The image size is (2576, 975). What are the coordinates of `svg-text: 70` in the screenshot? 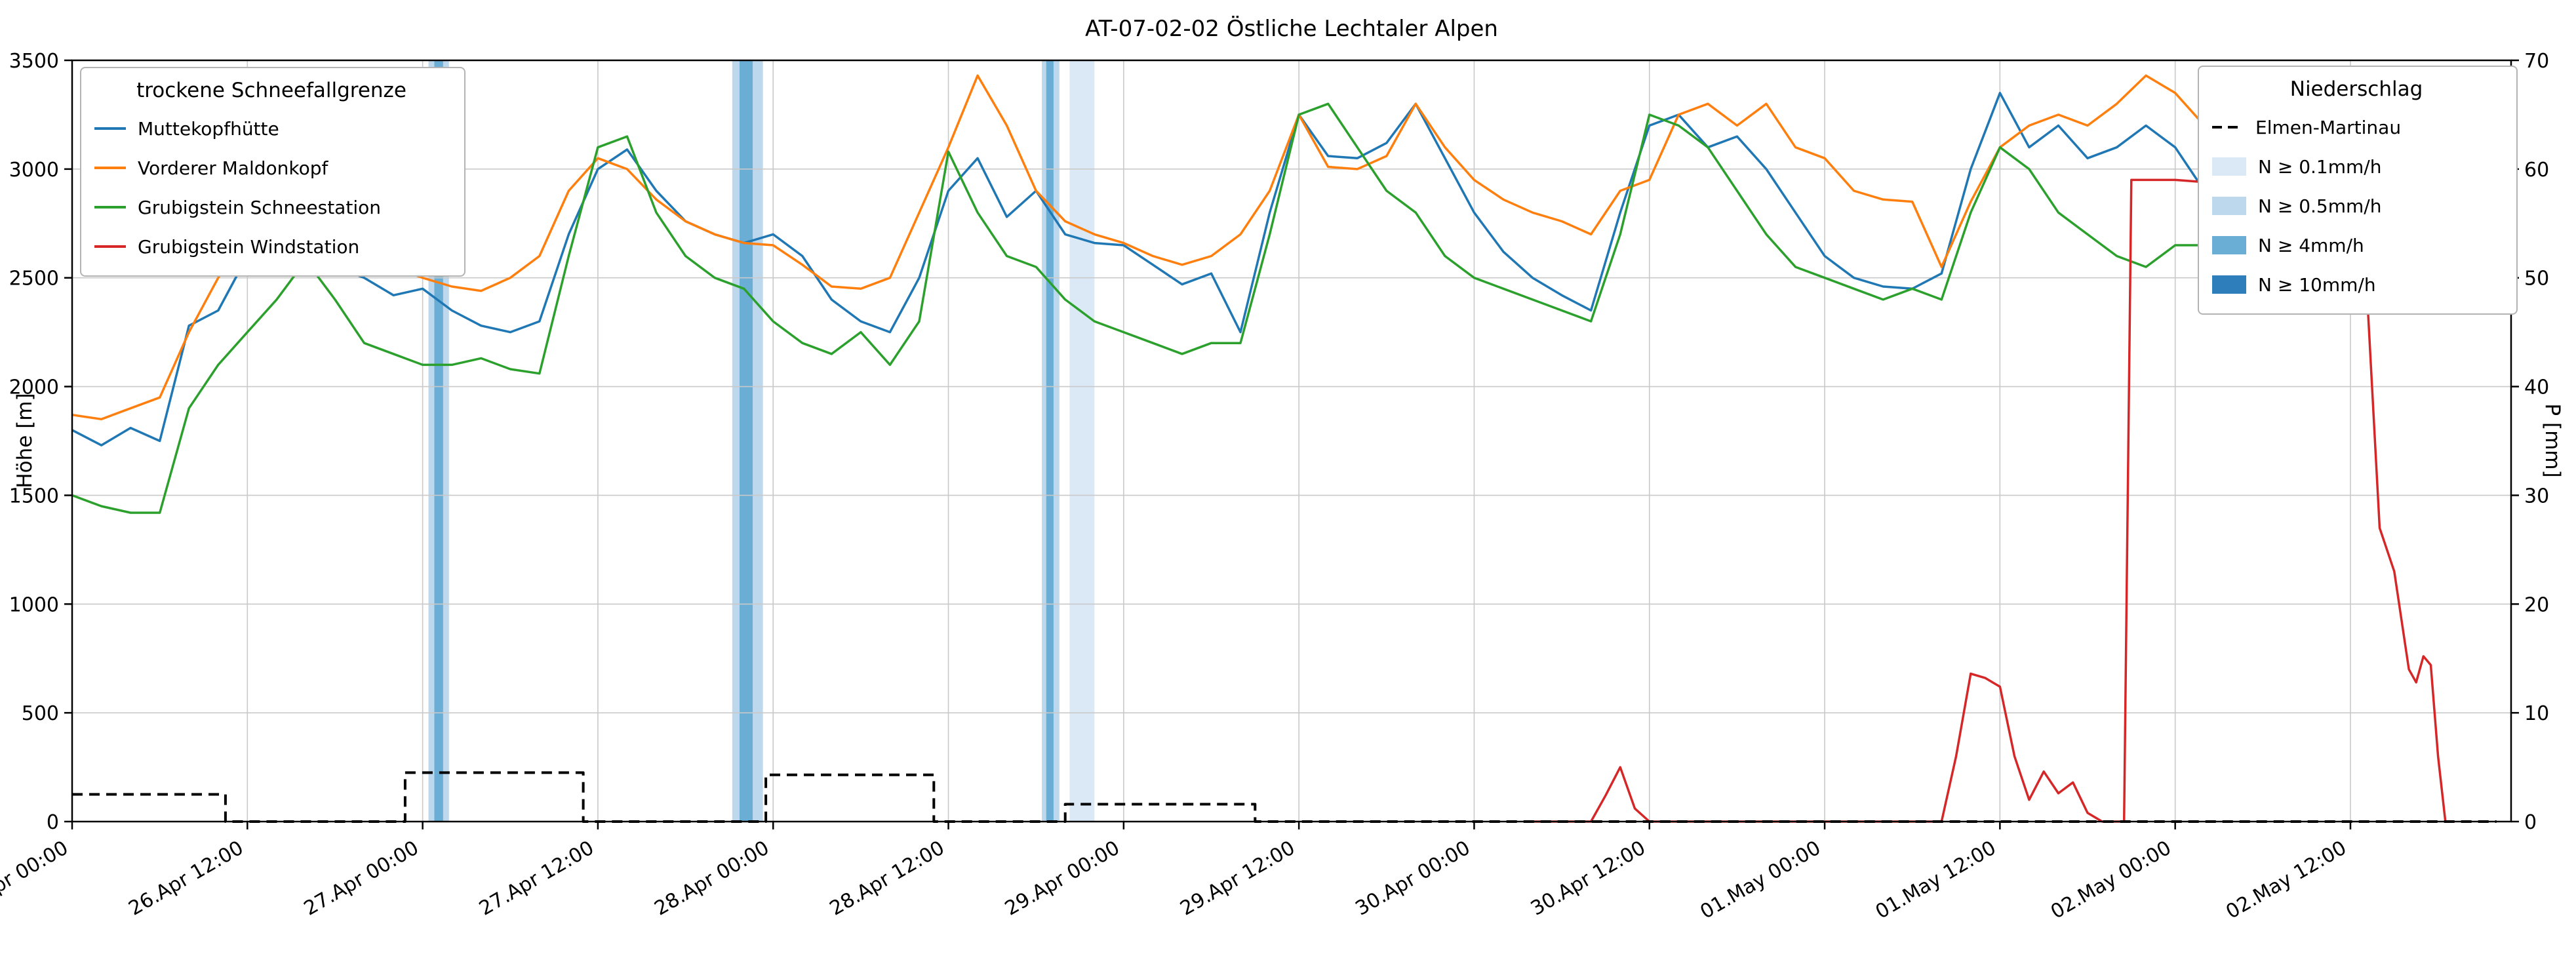 It's located at (2536, 61).